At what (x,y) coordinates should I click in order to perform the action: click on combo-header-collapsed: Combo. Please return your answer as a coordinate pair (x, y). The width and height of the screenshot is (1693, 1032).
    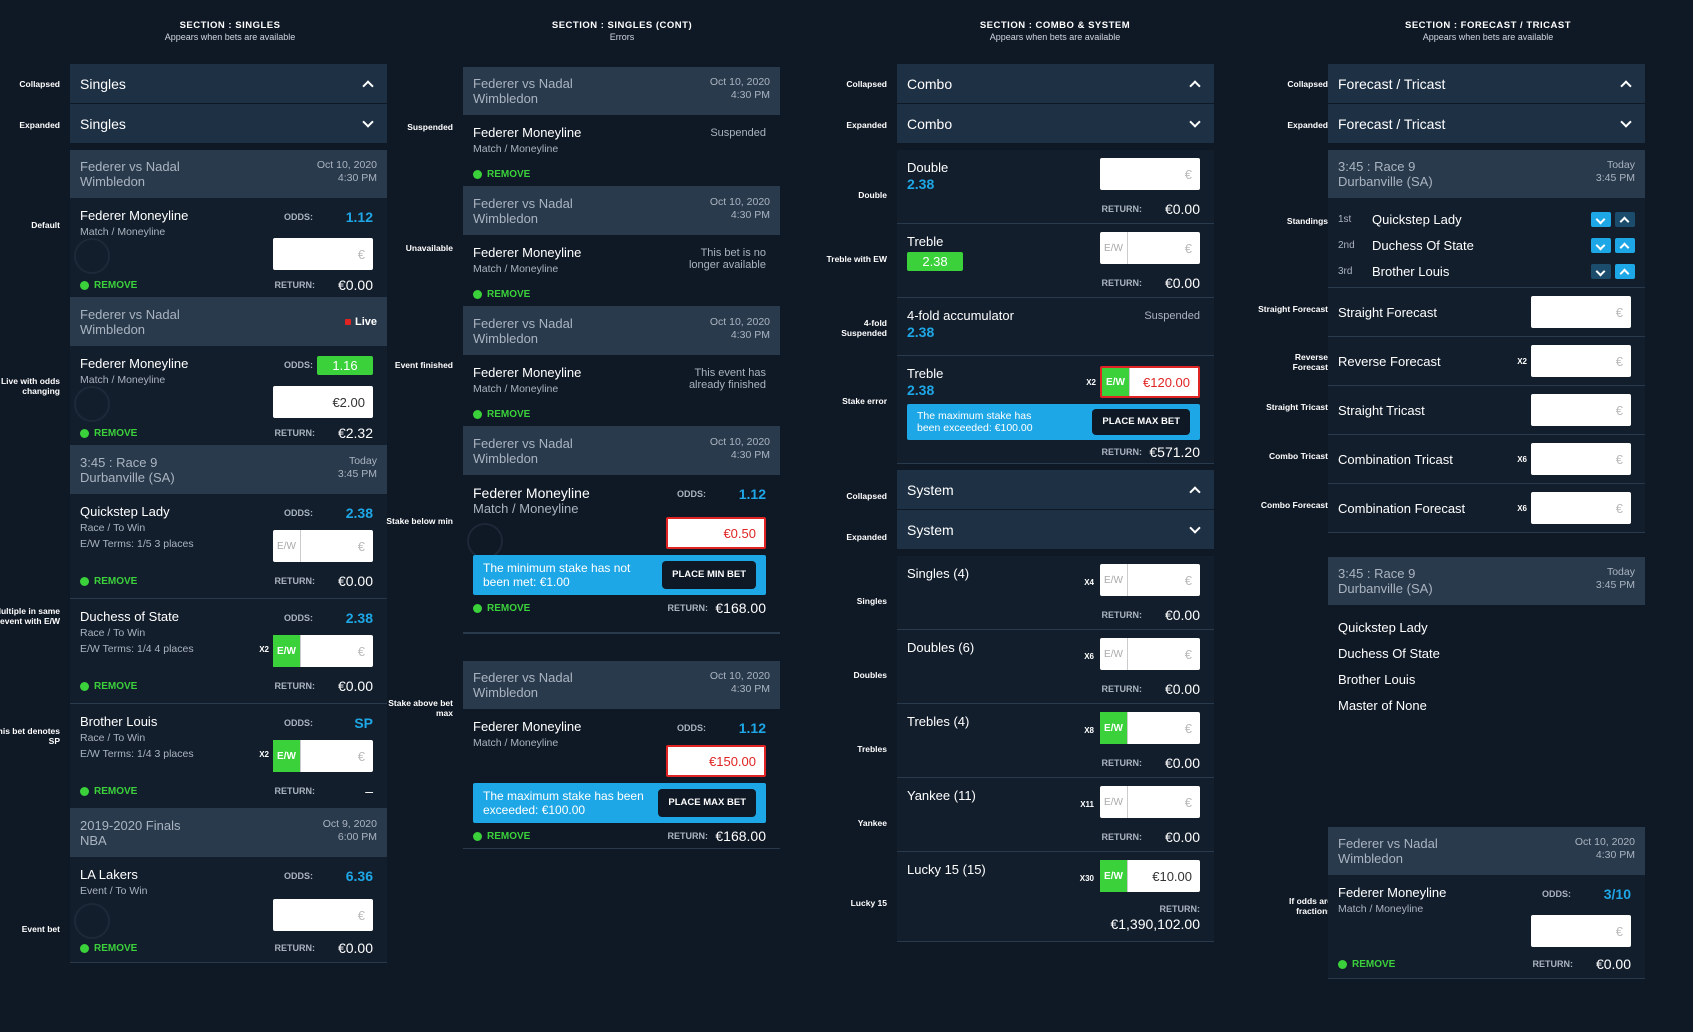
    Looking at the image, I should click on (1055, 84).